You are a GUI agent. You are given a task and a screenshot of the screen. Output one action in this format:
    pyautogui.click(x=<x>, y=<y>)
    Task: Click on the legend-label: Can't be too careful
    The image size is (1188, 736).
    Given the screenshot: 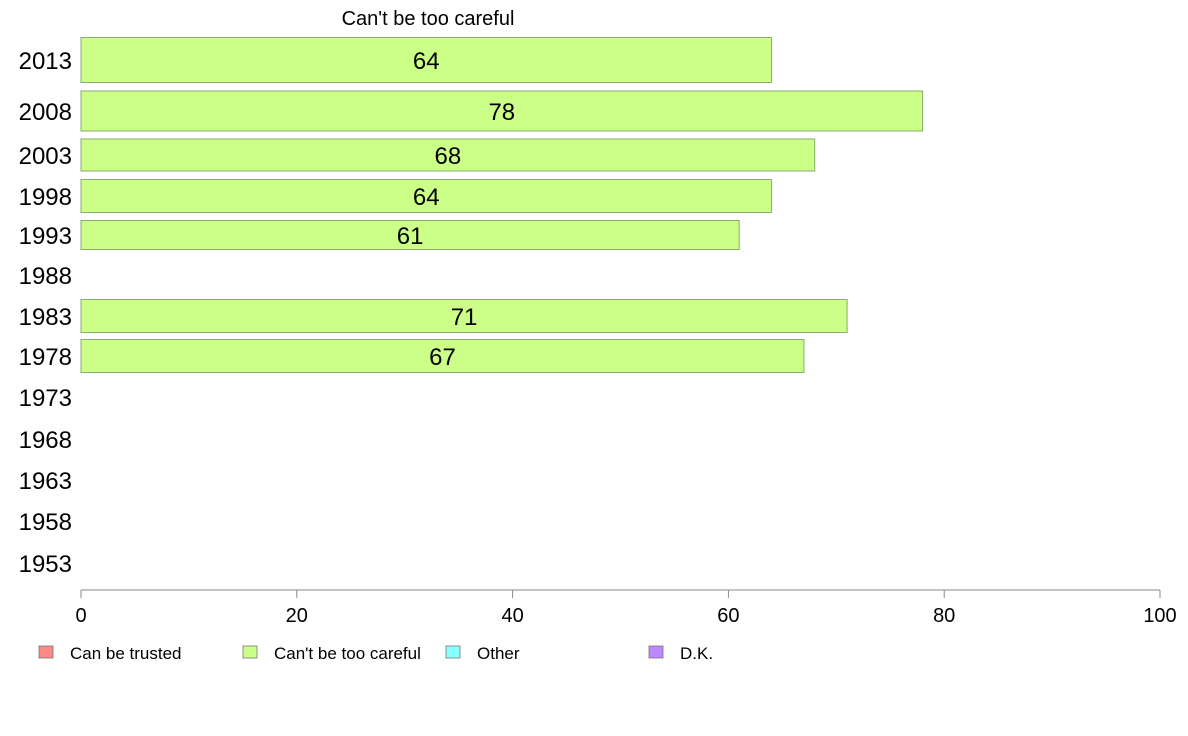 What is the action you would take?
    pyautogui.click(x=347, y=653)
    